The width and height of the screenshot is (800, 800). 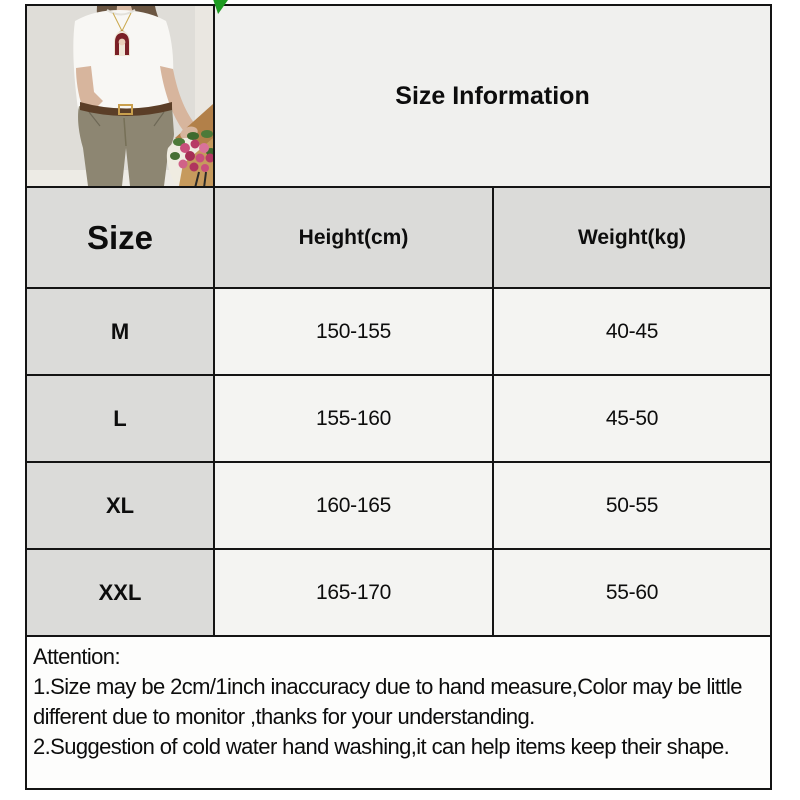 I want to click on size-label-l: L, so click(x=120, y=418).